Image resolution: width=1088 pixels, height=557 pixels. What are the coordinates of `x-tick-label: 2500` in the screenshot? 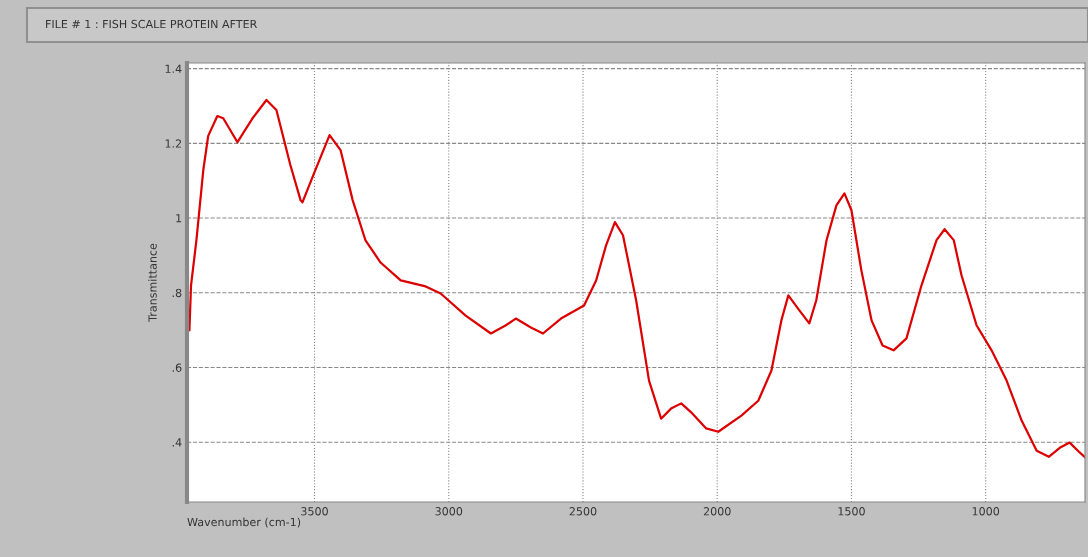 It's located at (583, 511).